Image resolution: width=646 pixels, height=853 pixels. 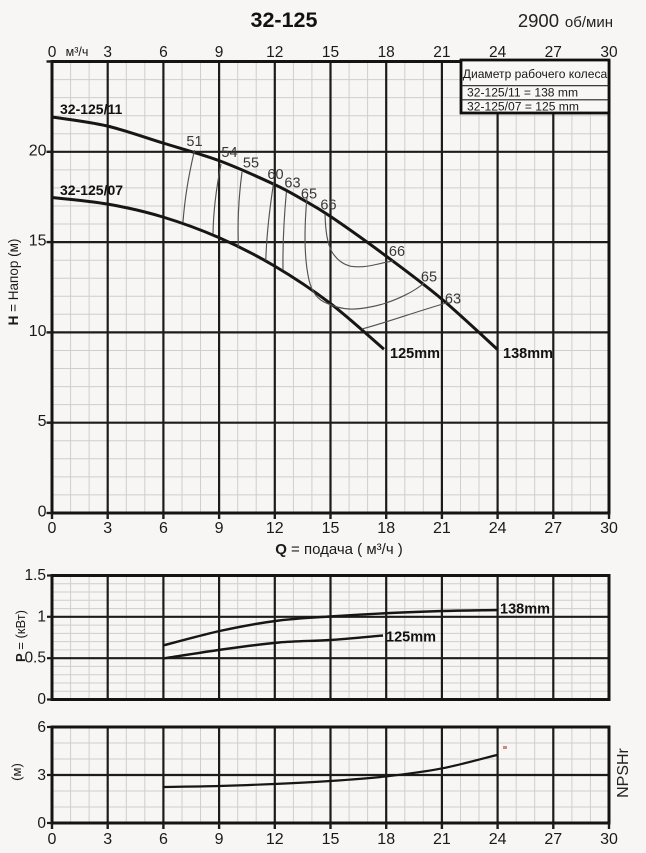 I want to click on svg-text: 32-125/11, so click(x=91, y=109).